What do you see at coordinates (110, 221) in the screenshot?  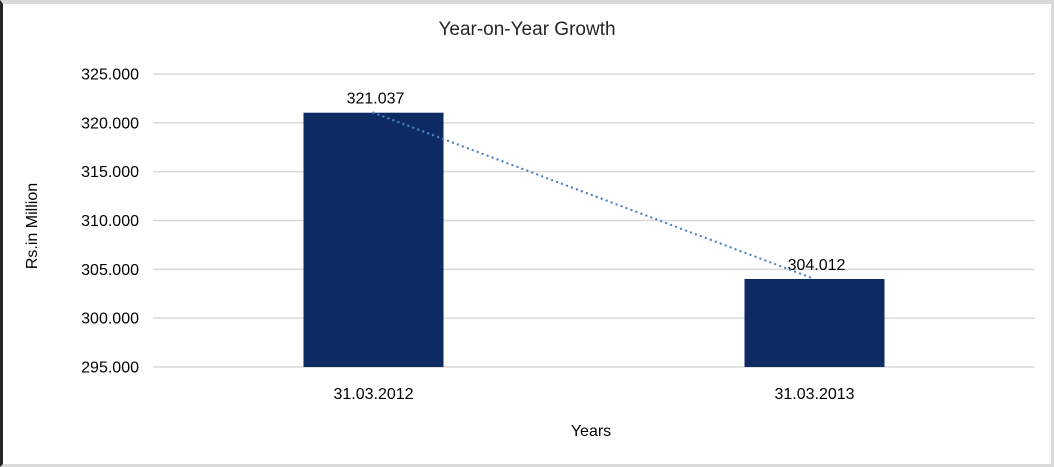 I see `y-tick-label: 310.000` at bounding box center [110, 221].